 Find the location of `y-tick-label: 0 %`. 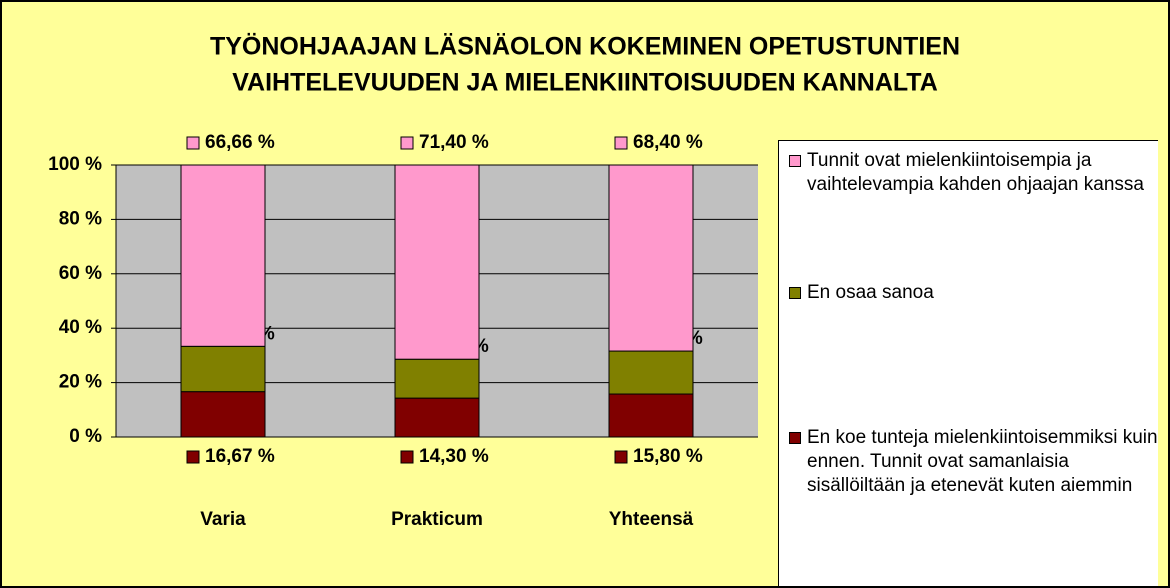

y-tick-label: 0 % is located at coordinates (85, 436).